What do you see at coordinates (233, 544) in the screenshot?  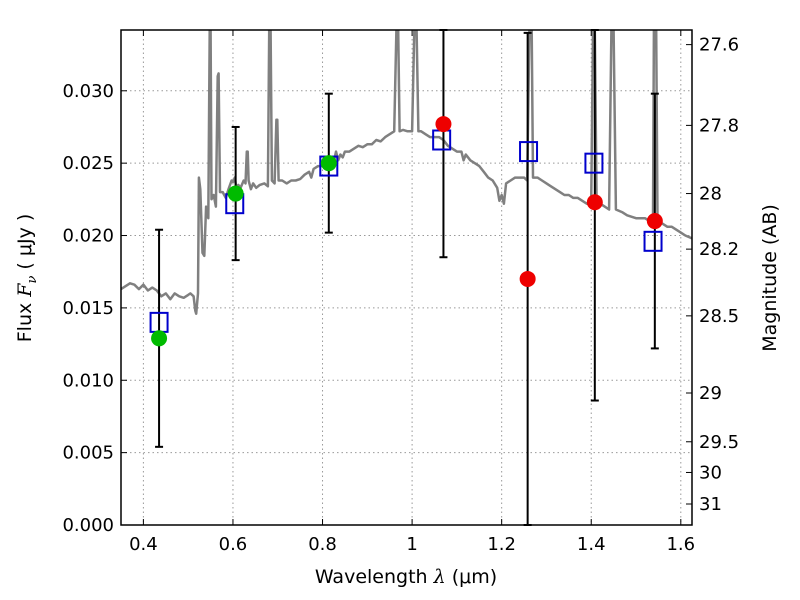 I see `x-tick-label: 0.6` at bounding box center [233, 544].